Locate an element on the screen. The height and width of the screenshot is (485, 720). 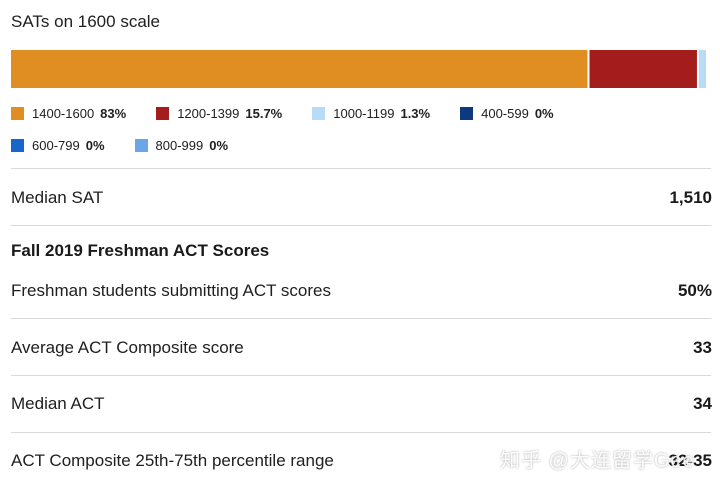
legend-item: 400-599 0% is located at coordinates (507, 113).